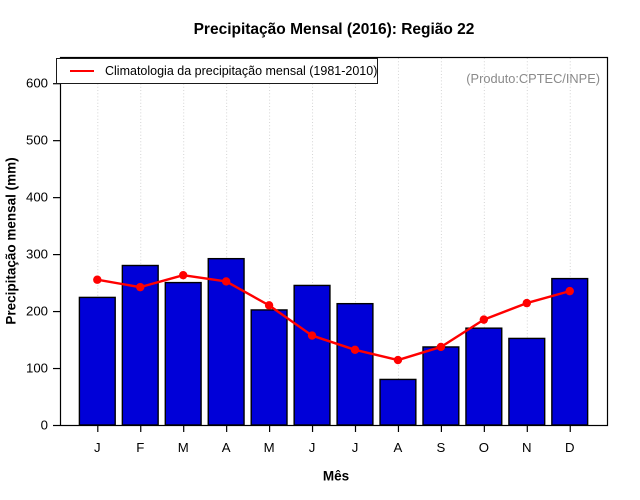 The height and width of the screenshot is (500, 640). What do you see at coordinates (37, 83) in the screenshot?
I see `y-tick-label: 600` at bounding box center [37, 83].